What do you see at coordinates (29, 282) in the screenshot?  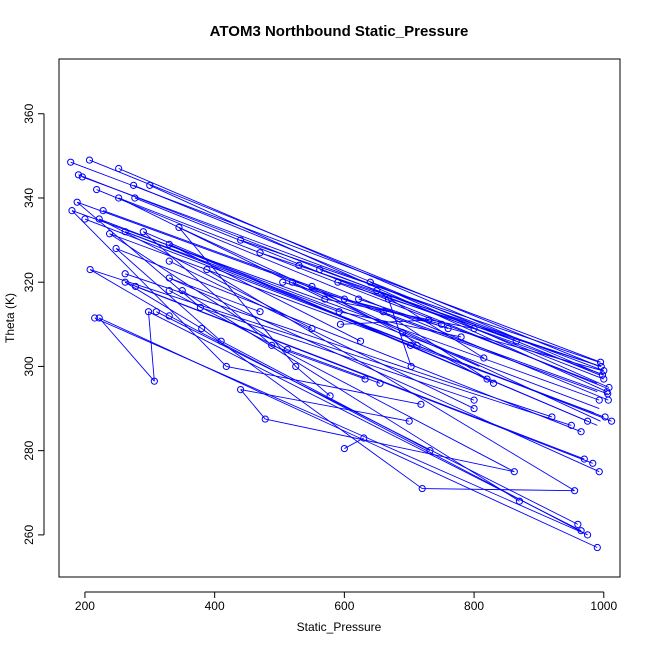 I see `y-tick-label: 320` at bounding box center [29, 282].